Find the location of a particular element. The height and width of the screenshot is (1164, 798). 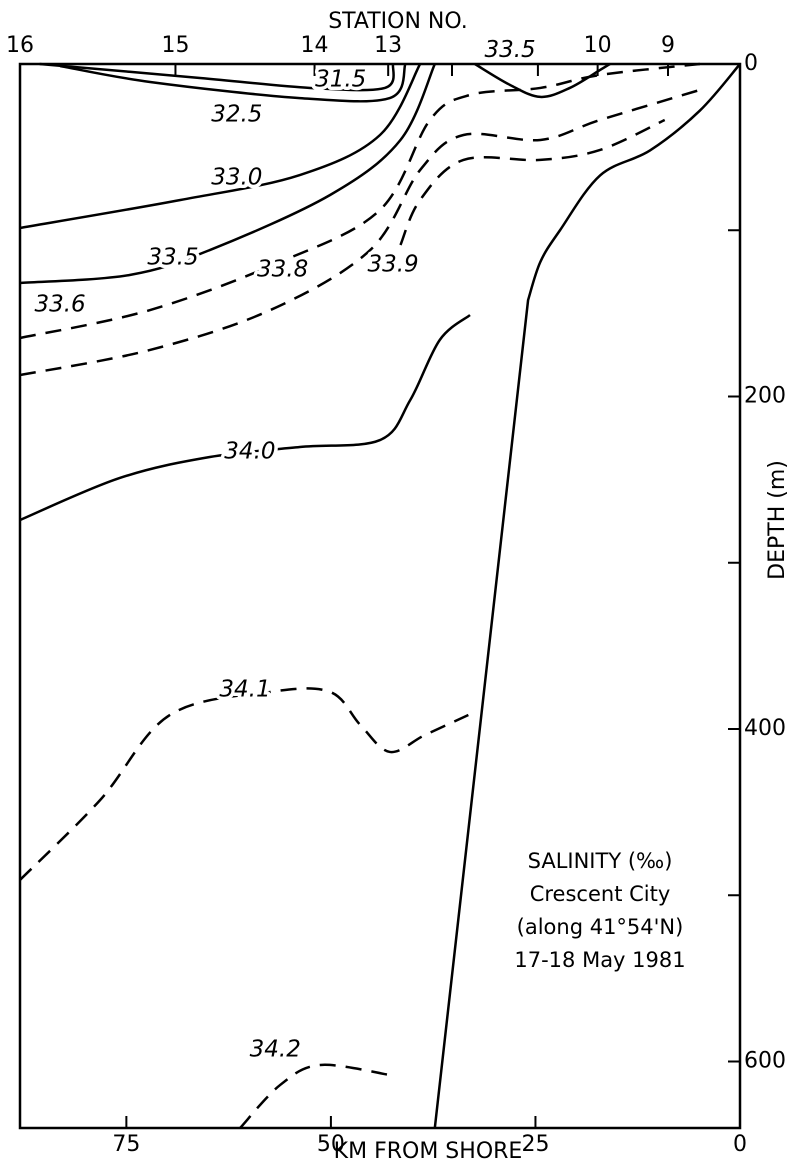

station-label: 9 is located at coordinates (668, 45).